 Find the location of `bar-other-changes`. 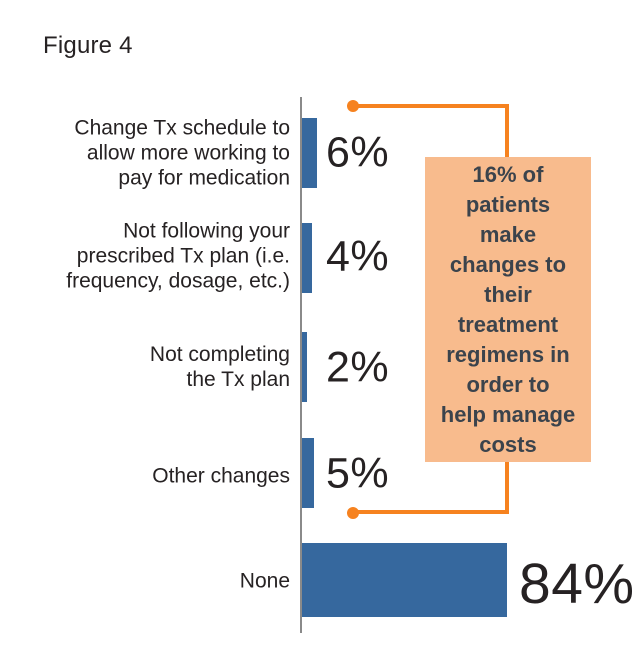

bar-other-changes is located at coordinates (308, 473).